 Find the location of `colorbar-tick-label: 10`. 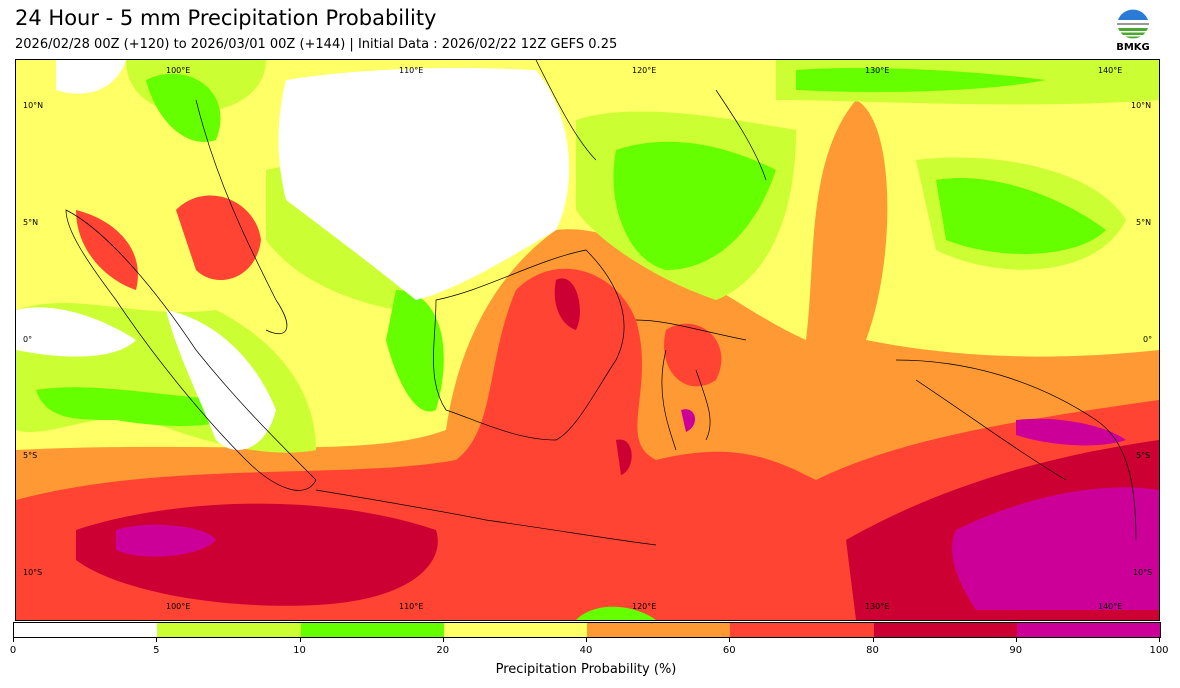

colorbar-tick-label: 10 is located at coordinates (299, 650).